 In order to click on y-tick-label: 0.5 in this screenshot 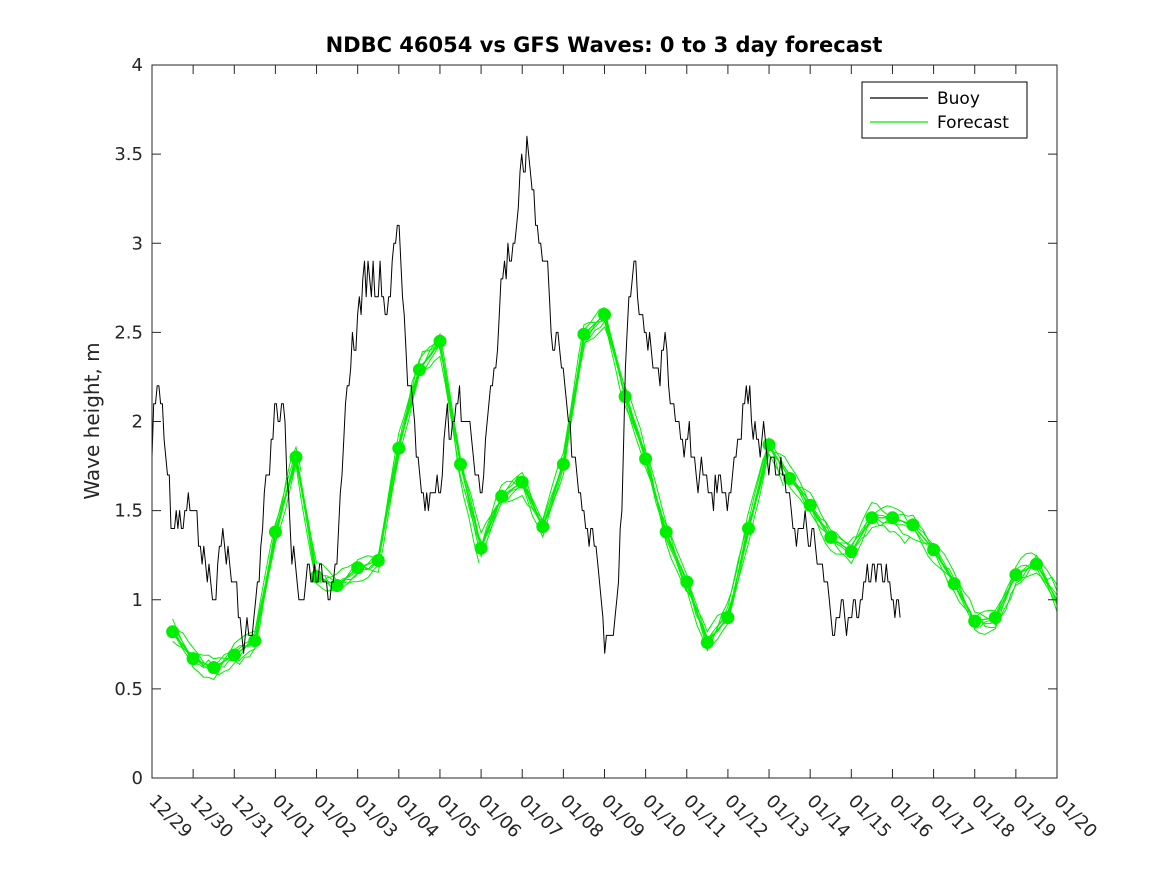, I will do `click(128, 689)`.